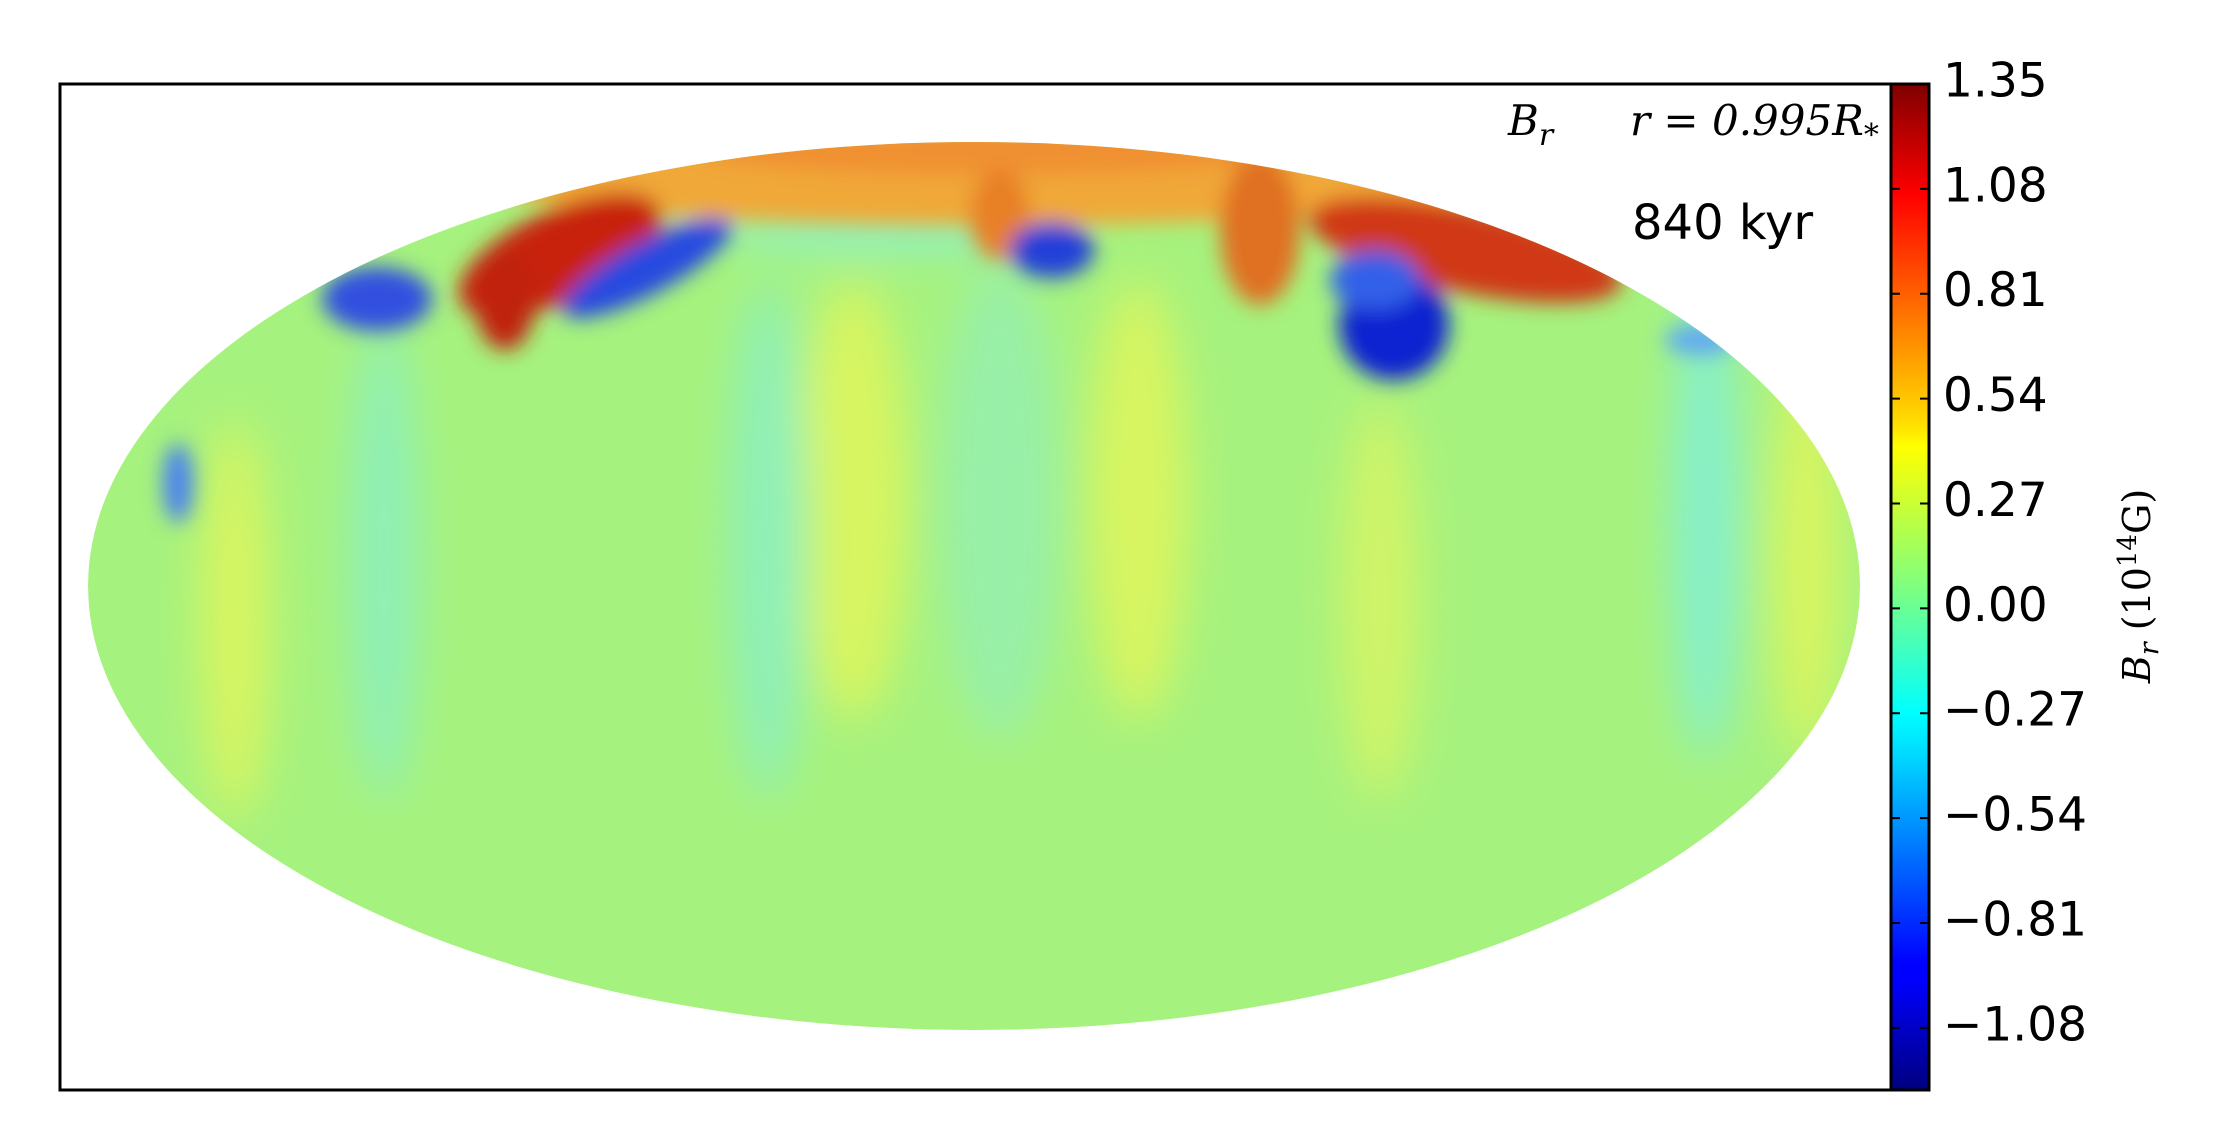  I want to click on time-label: 840 kyr, so click(1722, 223).